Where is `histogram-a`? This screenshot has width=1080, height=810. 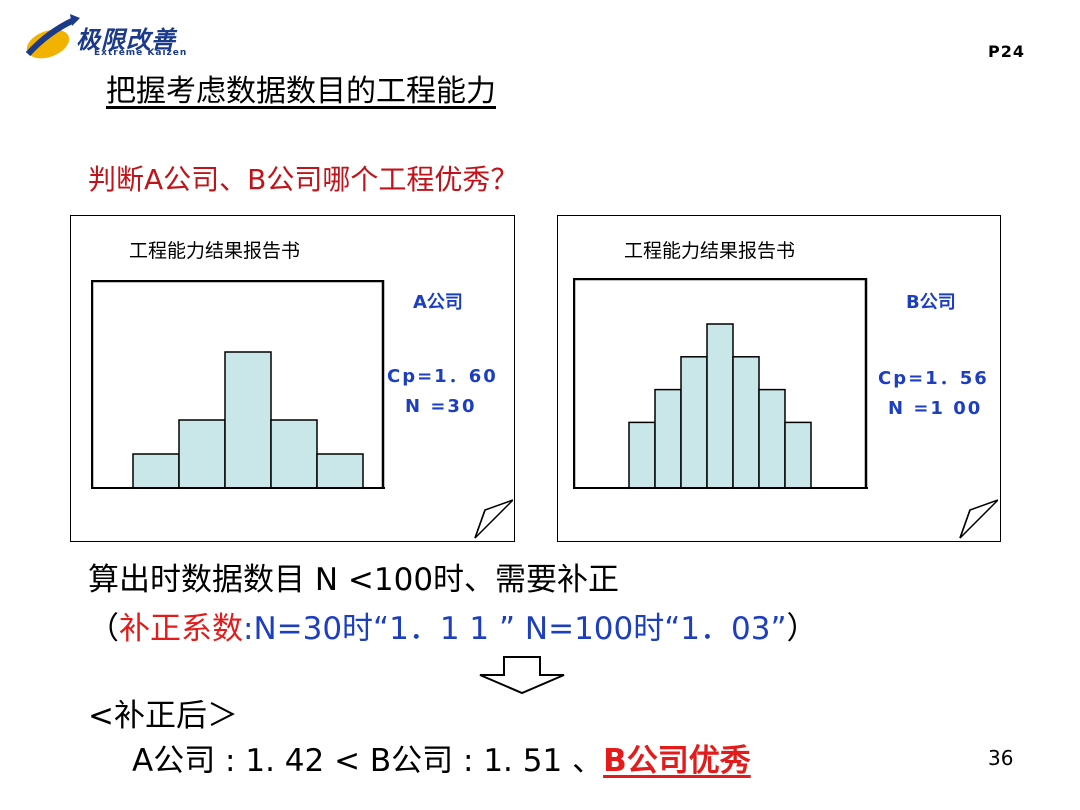
histogram-a is located at coordinates (238, 384).